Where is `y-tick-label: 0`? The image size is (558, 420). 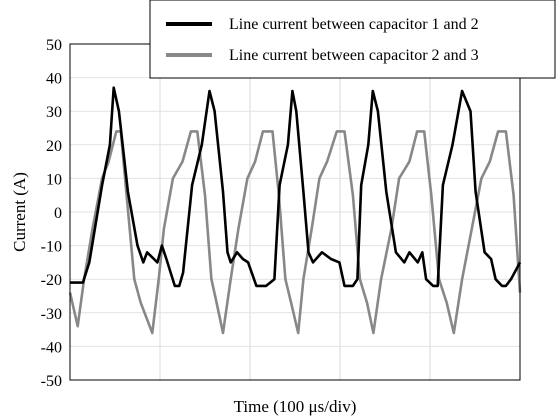 y-tick-label: 0 is located at coordinates (58, 213).